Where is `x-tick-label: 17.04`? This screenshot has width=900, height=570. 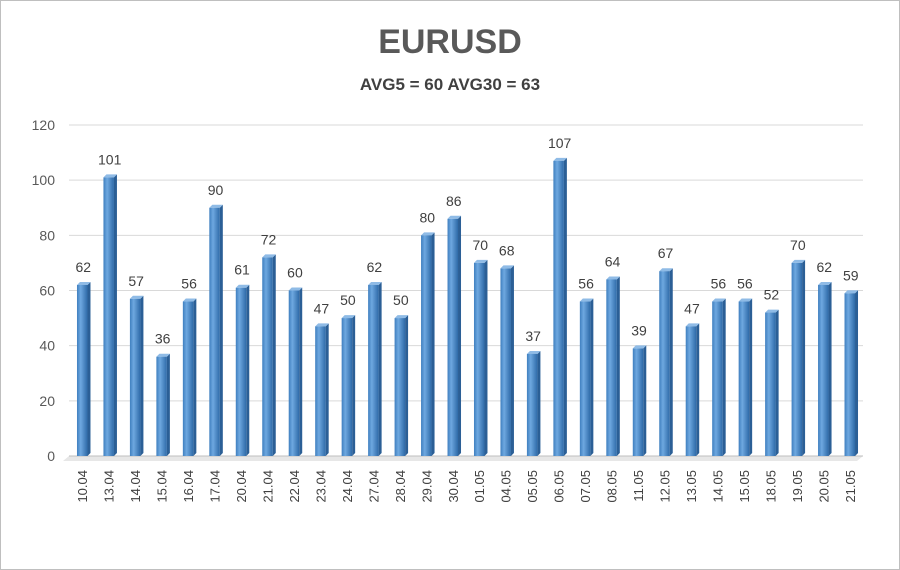 x-tick-label: 17.04 is located at coordinates (215, 486).